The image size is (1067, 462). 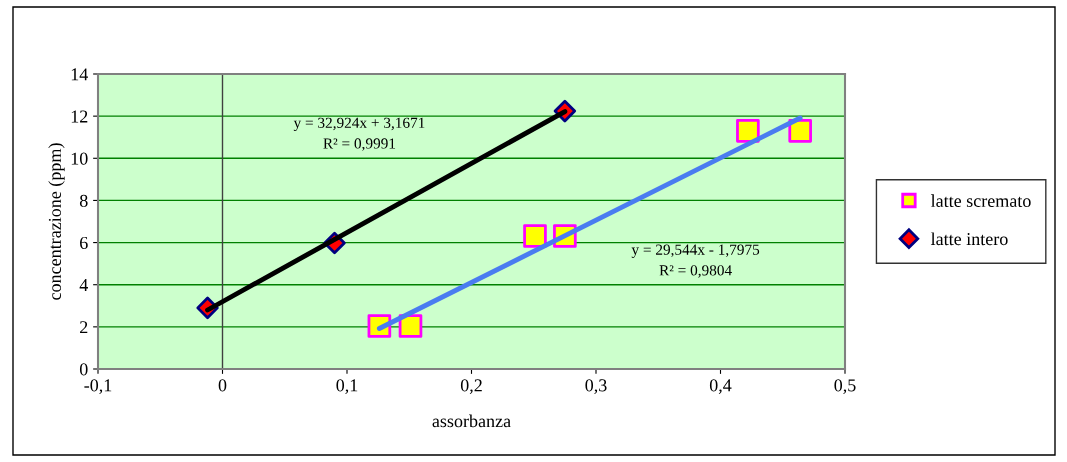 What do you see at coordinates (695, 271) in the screenshot?
I see `annotation: R² = 0,9804` at bounding box center [695, 271].